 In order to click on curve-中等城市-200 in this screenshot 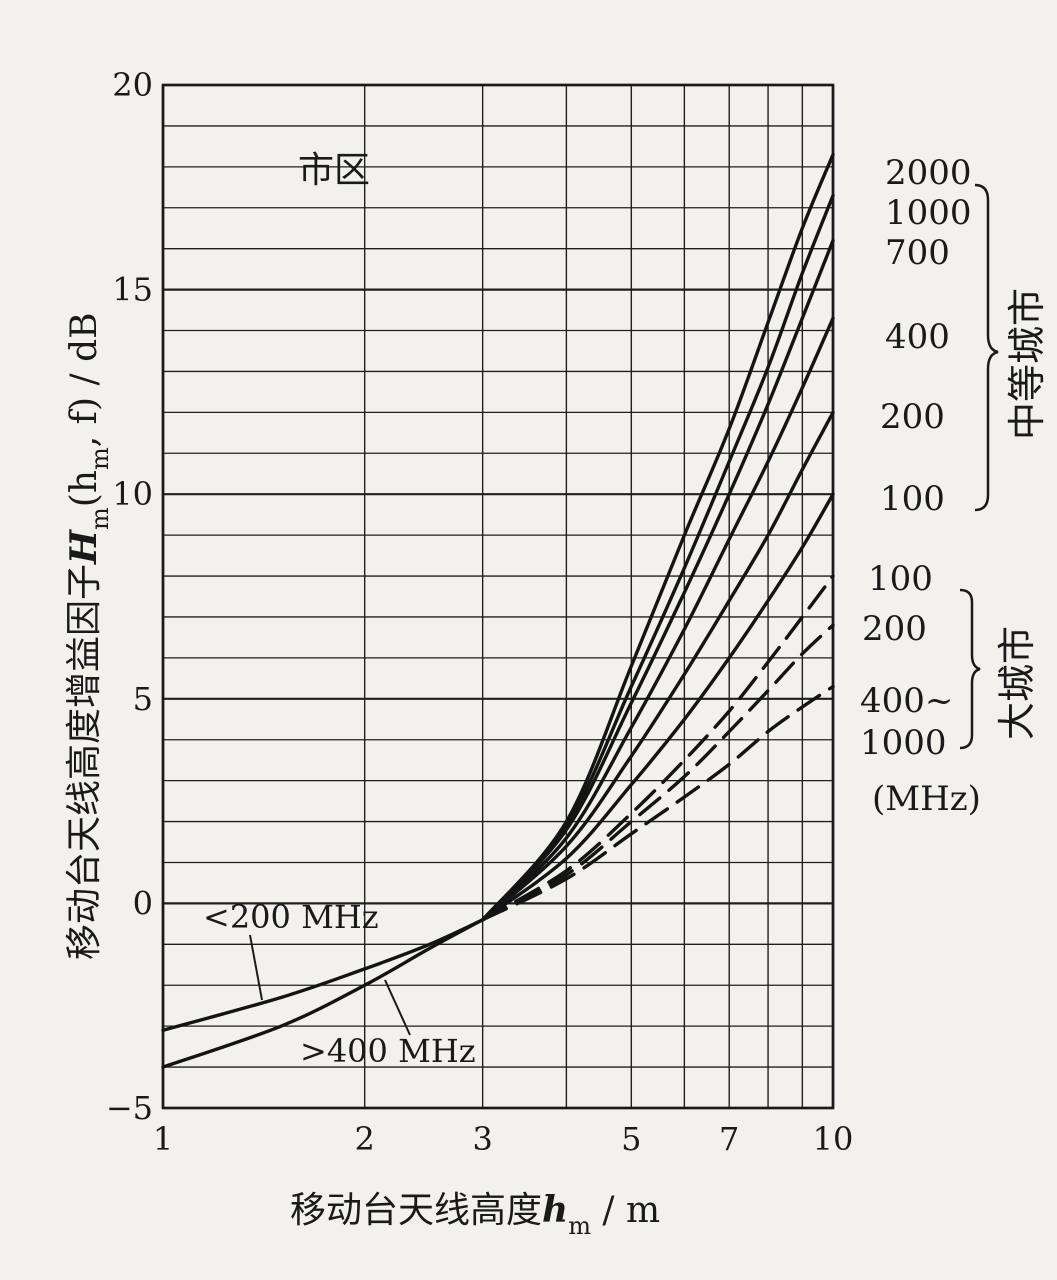, I will do `click(658, 666)`.